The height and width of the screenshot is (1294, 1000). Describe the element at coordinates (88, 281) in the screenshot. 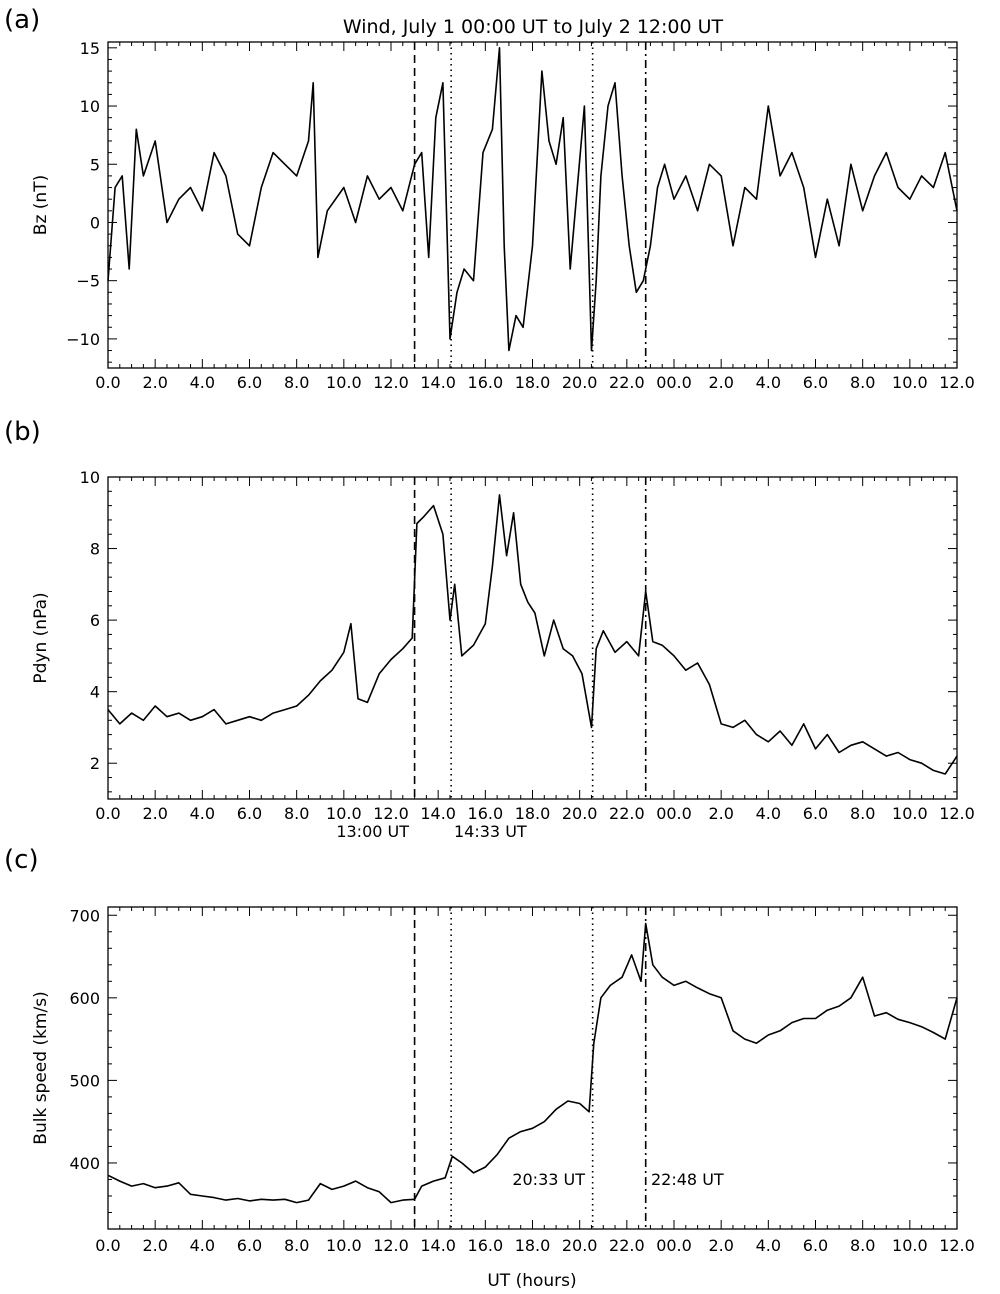

I see `y-tick-label: −5` at that location.